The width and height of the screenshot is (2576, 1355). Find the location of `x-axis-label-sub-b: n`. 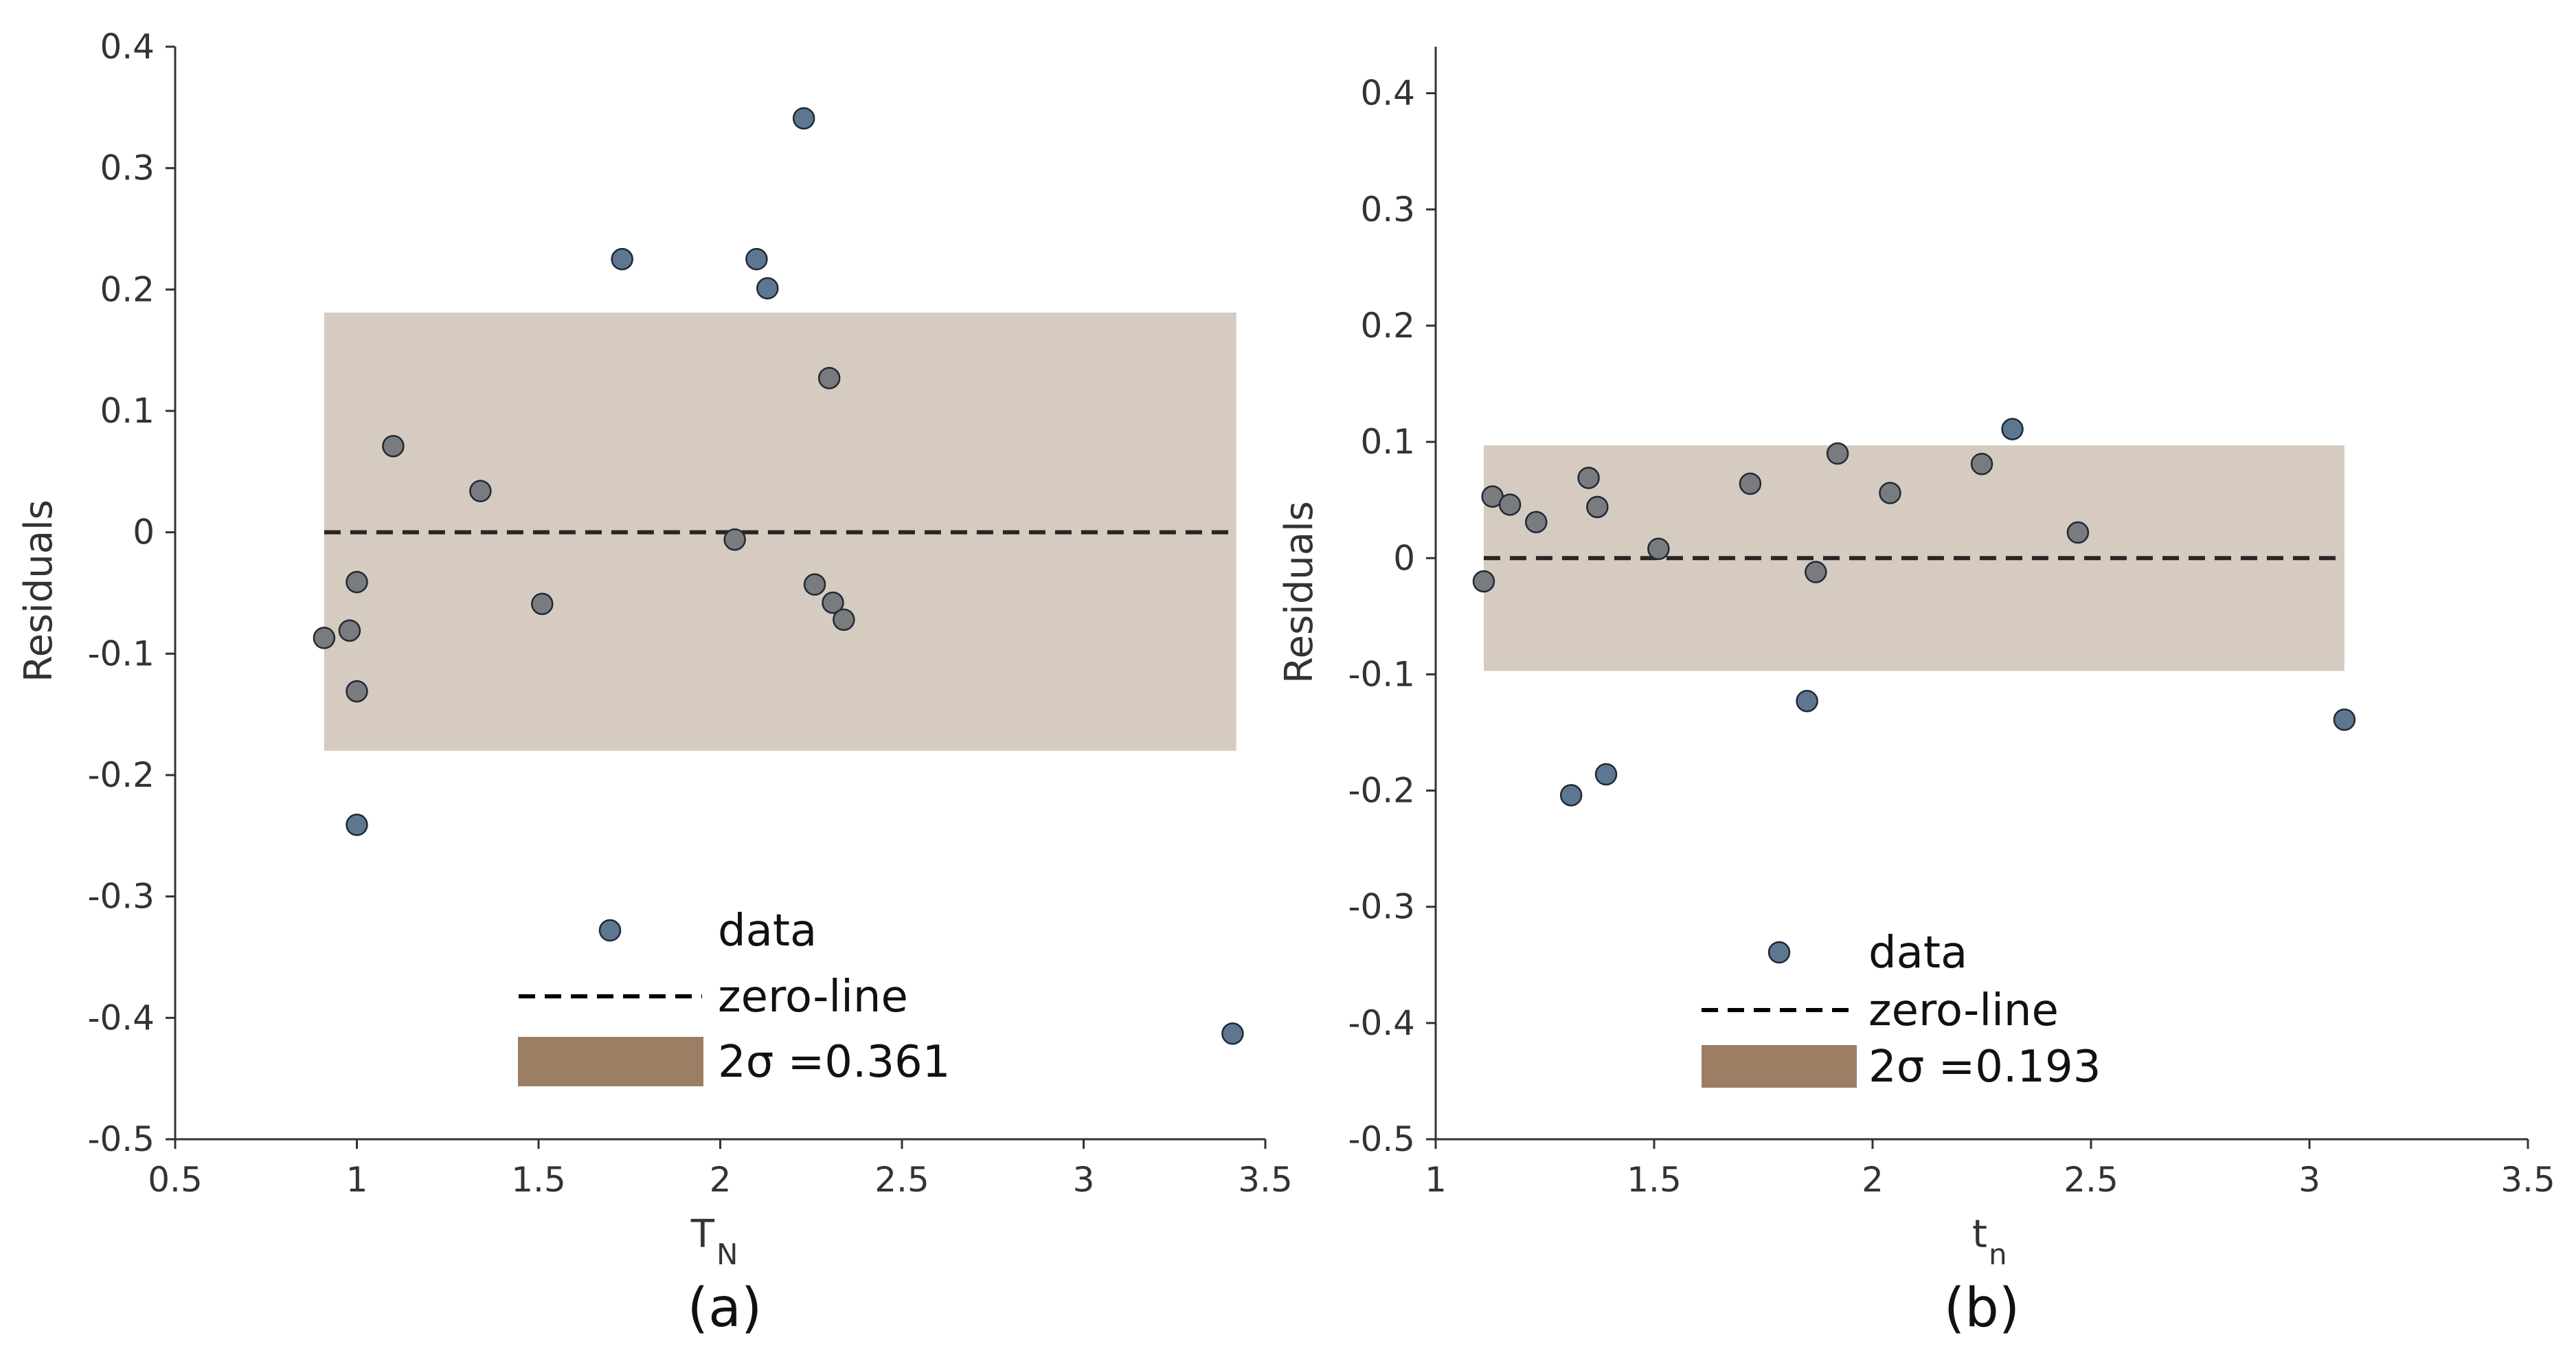

x-axis-label-sub-b: n is located at coordinates (1998, 1254).